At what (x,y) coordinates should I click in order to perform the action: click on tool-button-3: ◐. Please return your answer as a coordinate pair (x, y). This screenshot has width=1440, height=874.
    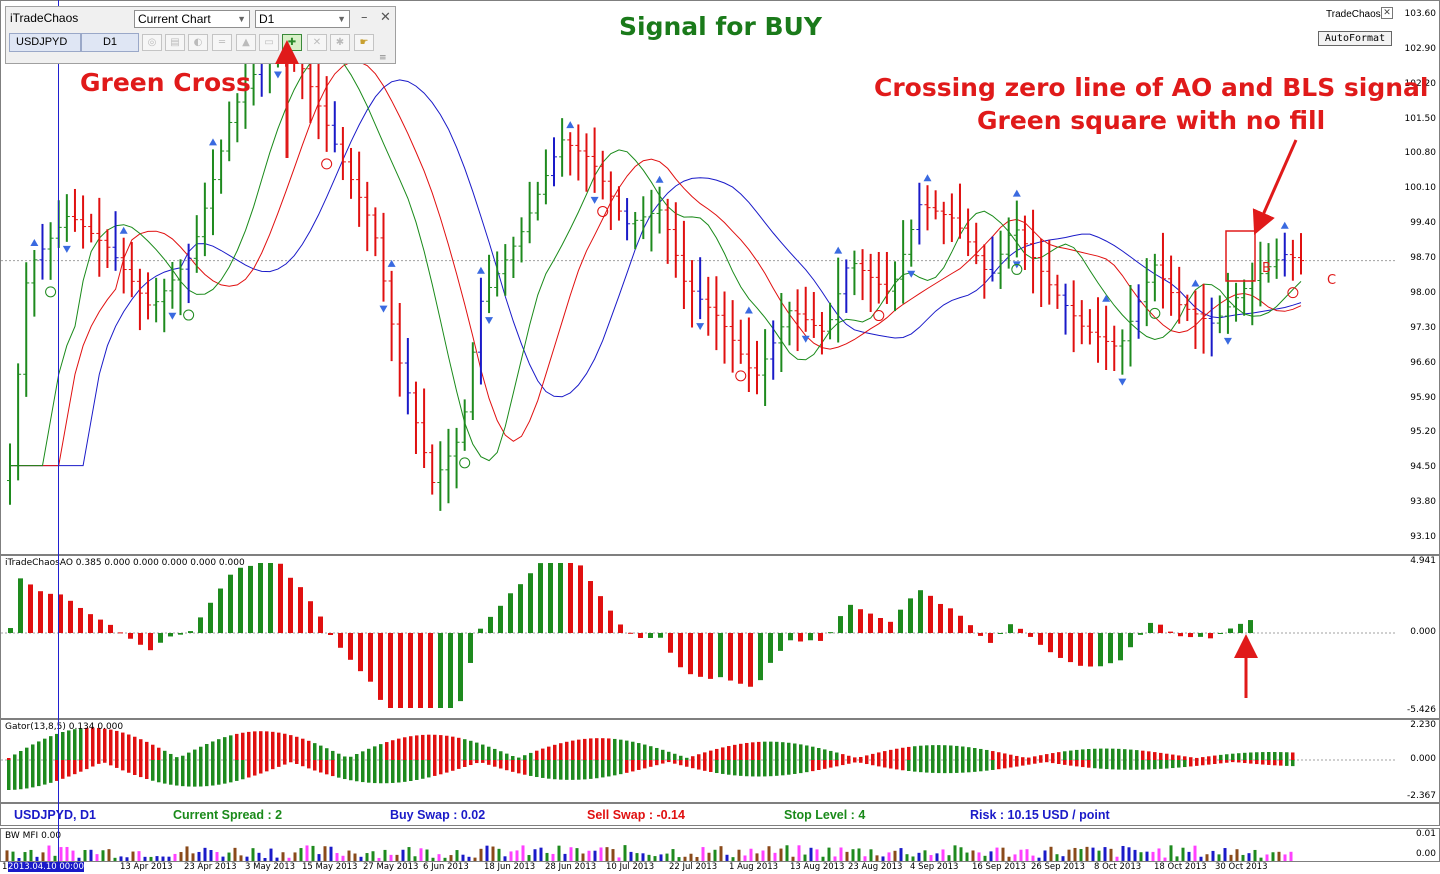
    Looking at the image, I should click on (198, 42).